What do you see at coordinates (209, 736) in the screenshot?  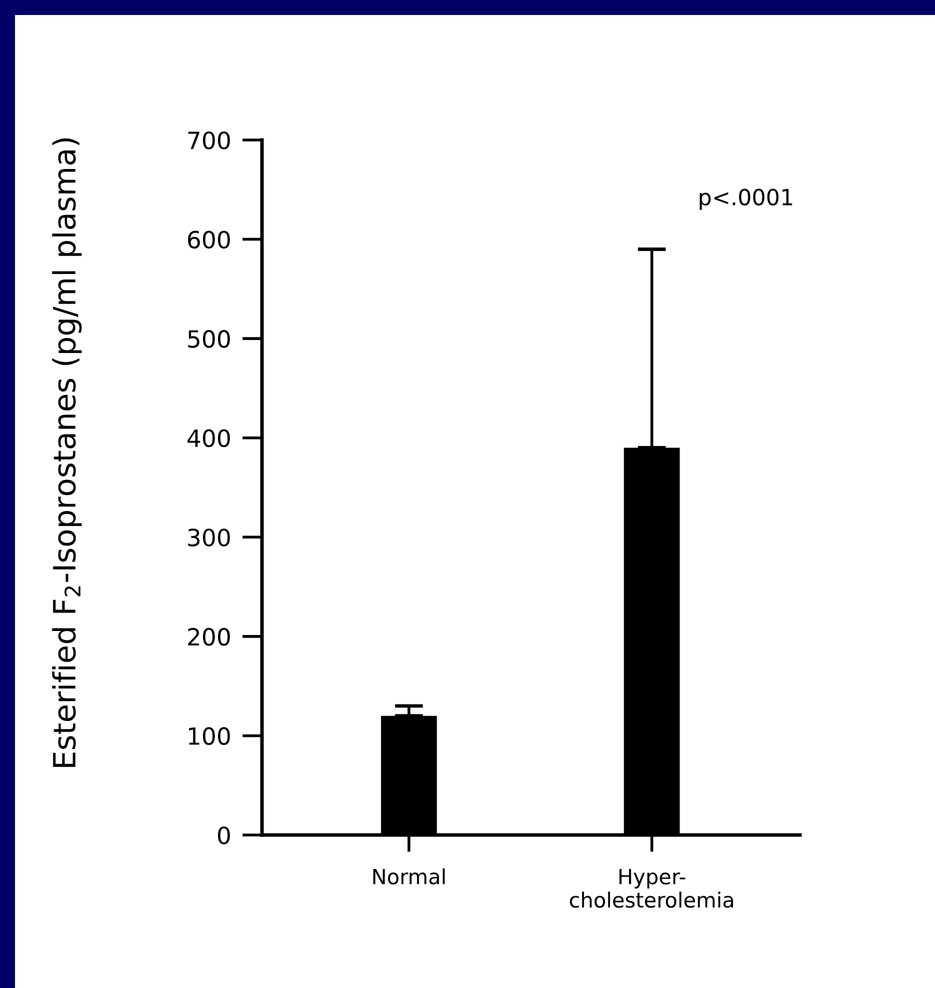 I see `y-tick-label: 100` at bounding box center [209, 736].